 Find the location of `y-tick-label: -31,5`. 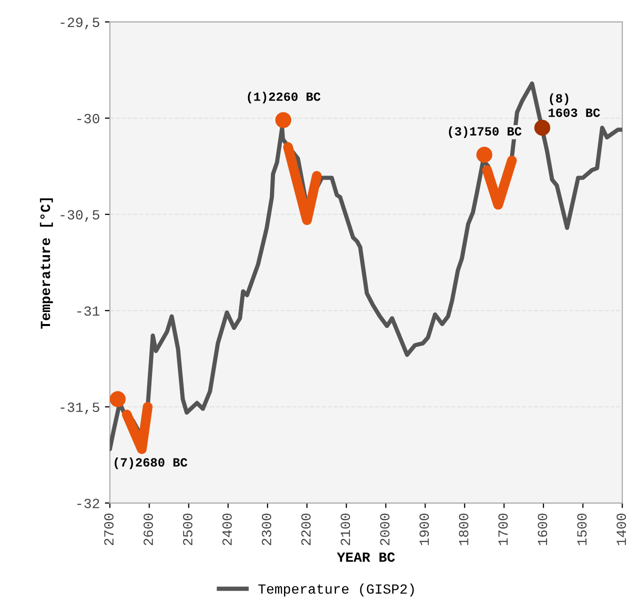

y-tick-label: -31,5 is located at coordinates (80, 408).